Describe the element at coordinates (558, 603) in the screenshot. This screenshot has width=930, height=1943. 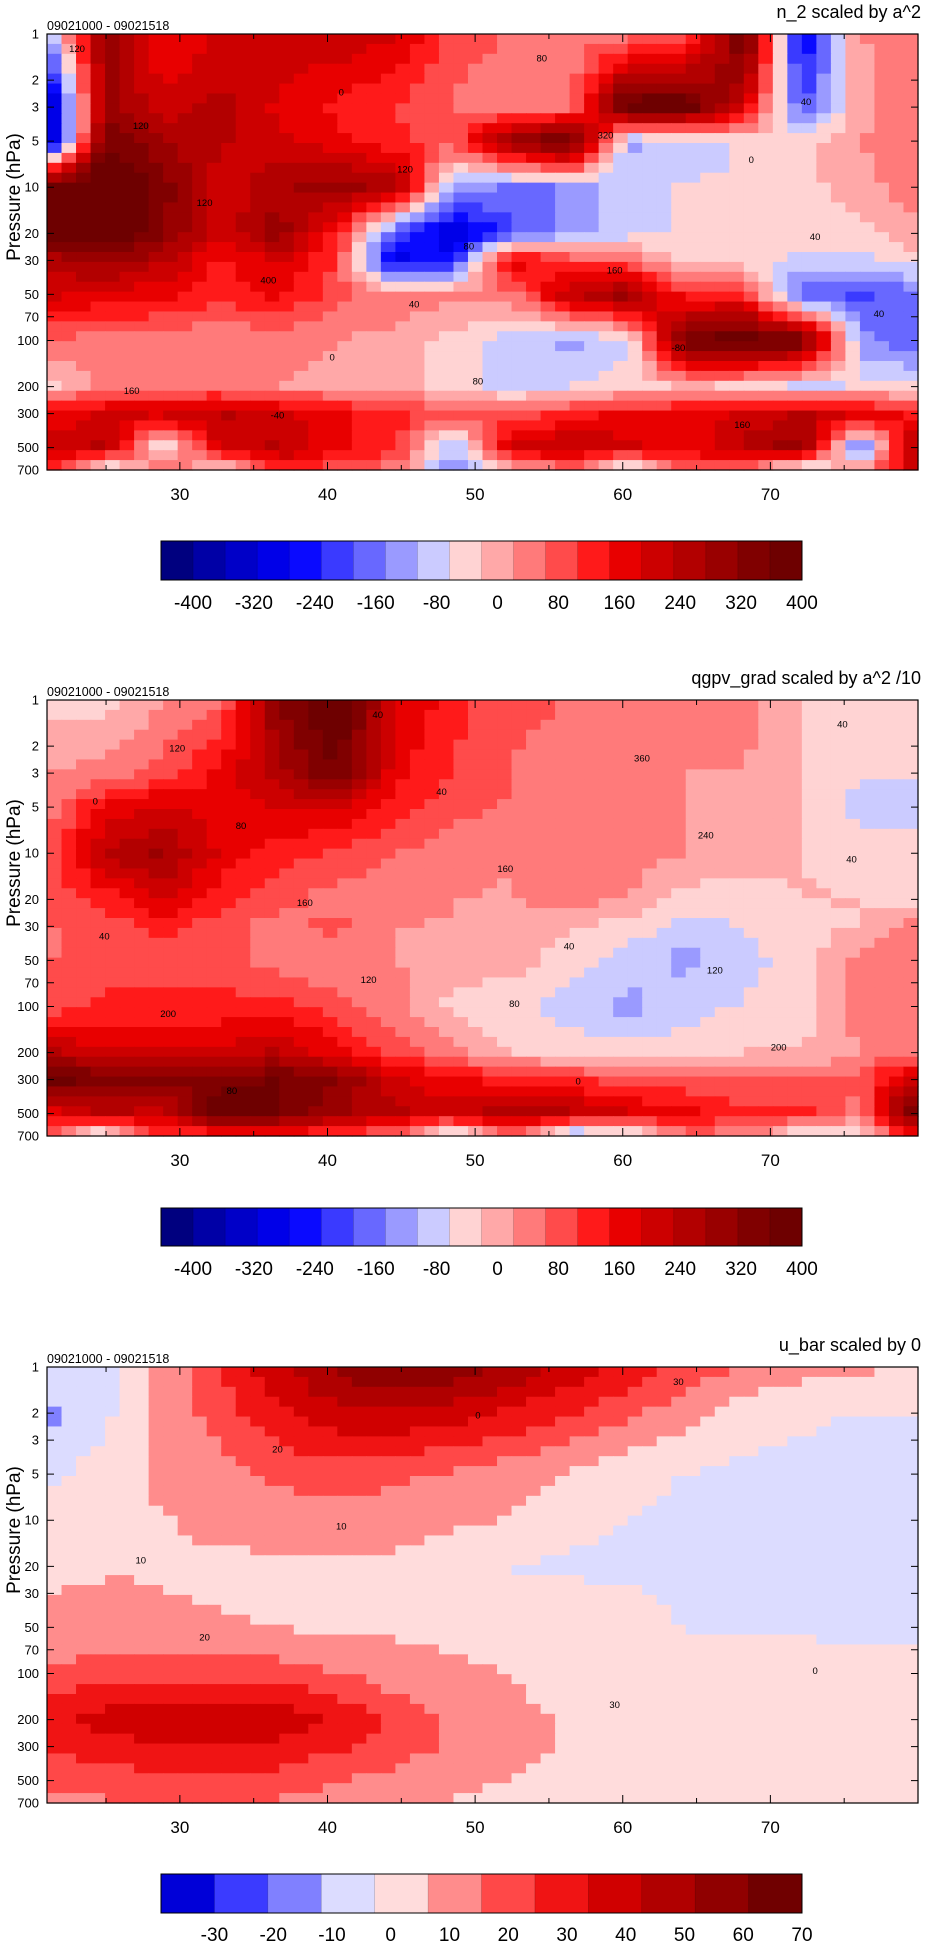
I see `colorbar-label: 80` at that location.